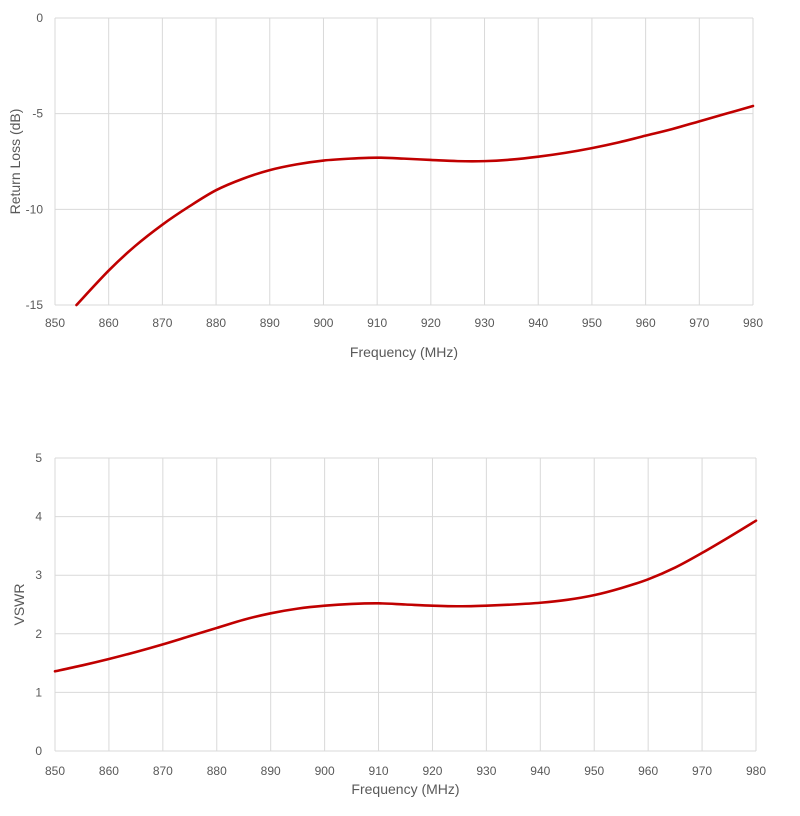 The width and height of the screenshot is (800, 816). I want to click on y-tick-label: -5, so click(37, 114).